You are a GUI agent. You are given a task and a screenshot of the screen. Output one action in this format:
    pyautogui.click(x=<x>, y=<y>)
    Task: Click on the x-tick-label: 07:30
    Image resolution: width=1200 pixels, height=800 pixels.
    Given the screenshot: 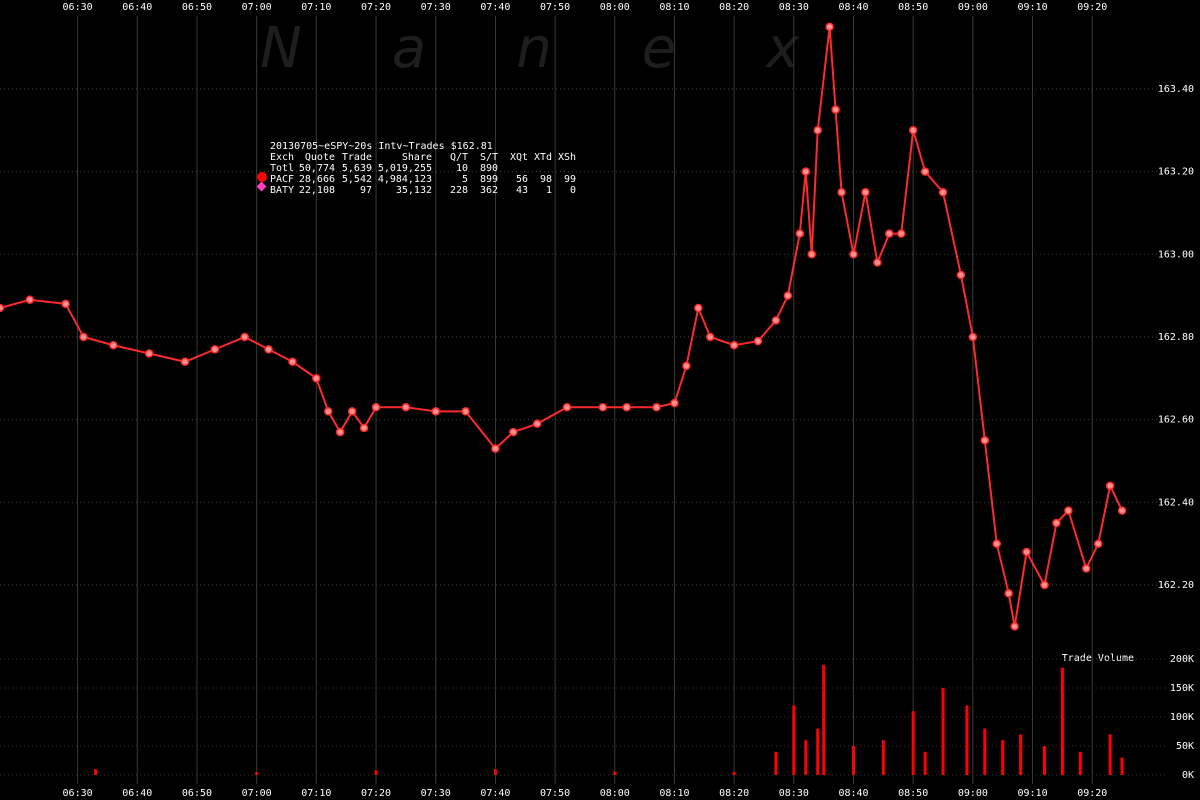 What is the action you would take?
    pyautogui.click(x=436, y=793)
    